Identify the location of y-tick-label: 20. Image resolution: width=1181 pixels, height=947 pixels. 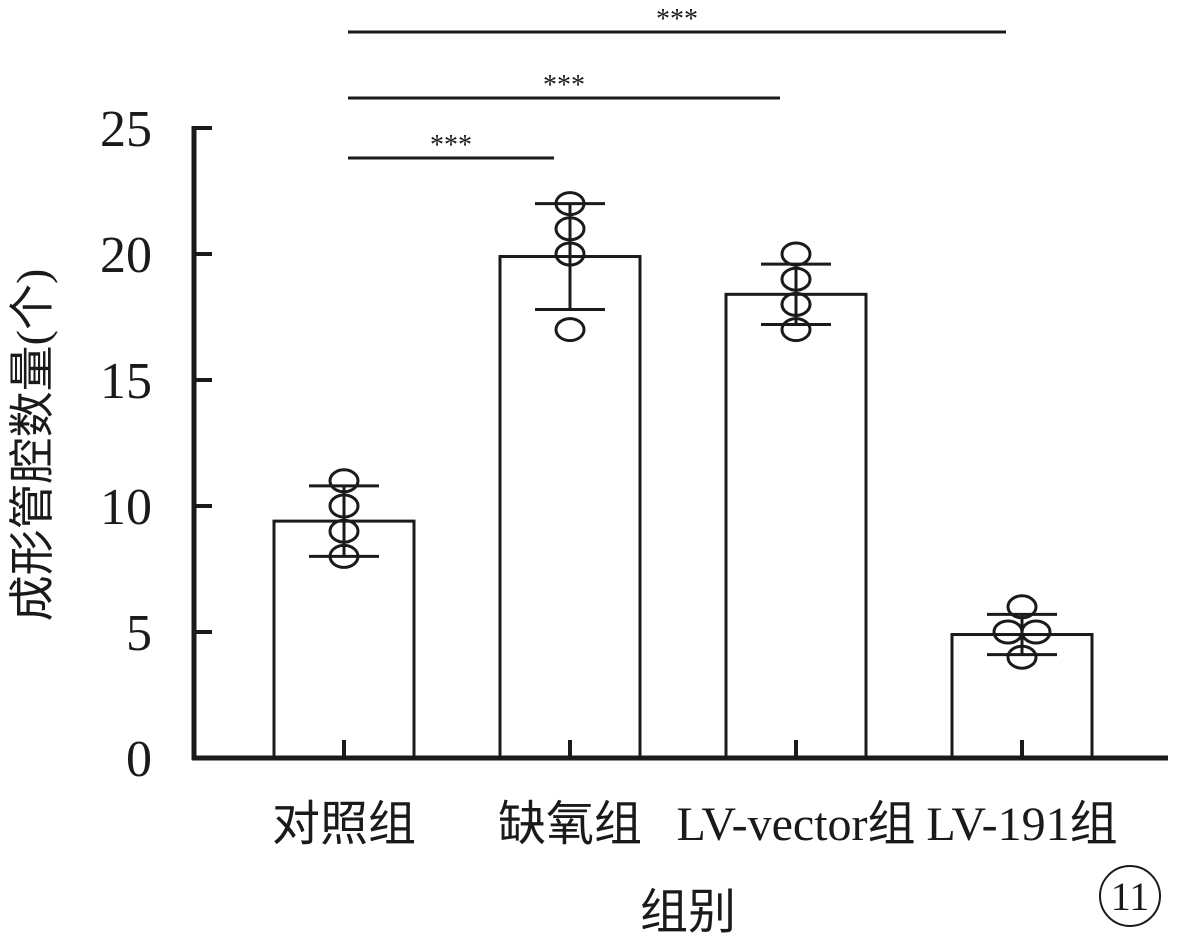
(126, 255).